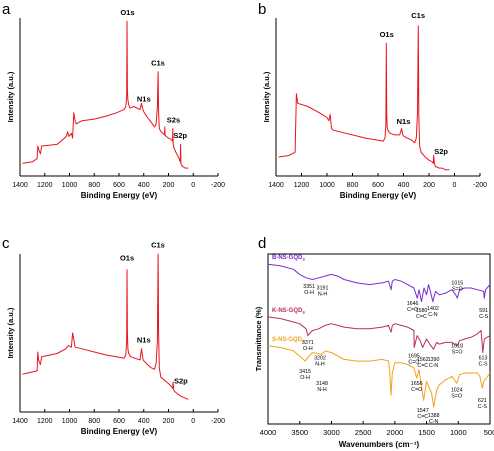 Image resolution: width=494 pixels, height=451 pixels. Describe the element at coordinates (457, 391) in the screenshot. I see `peak-label: 1024` at that location.